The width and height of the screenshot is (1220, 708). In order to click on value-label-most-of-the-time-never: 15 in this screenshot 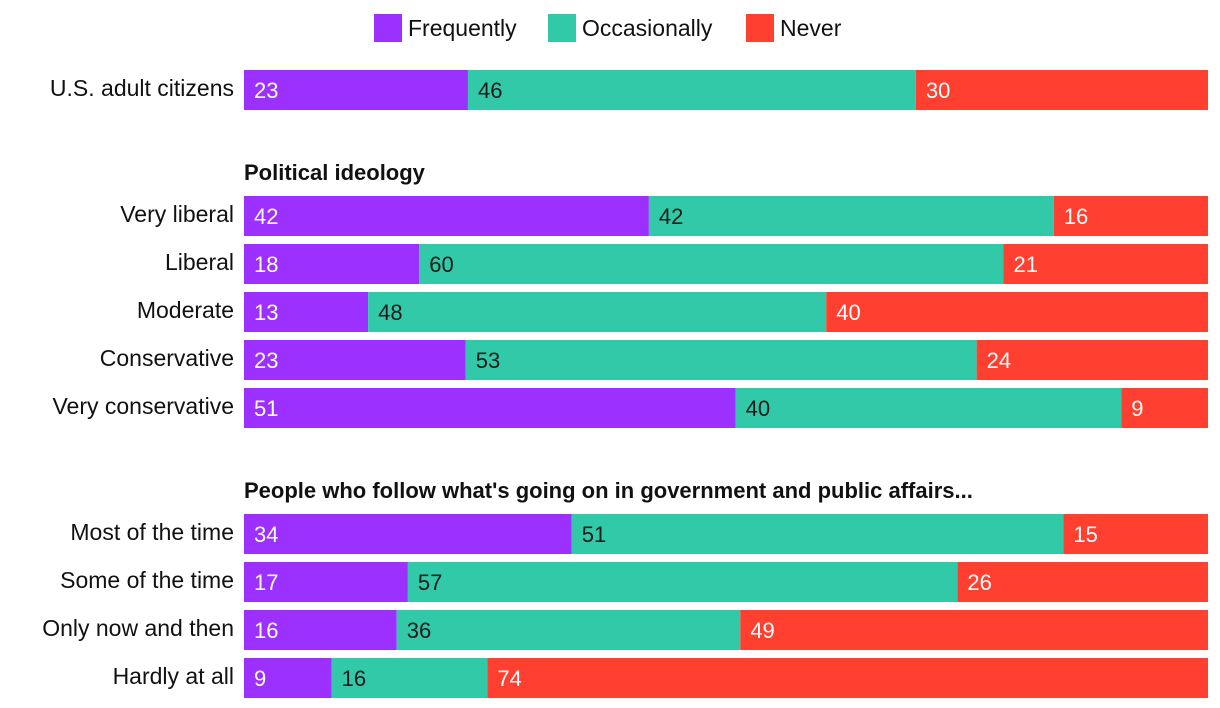, I will do `click(1085, 534)`.